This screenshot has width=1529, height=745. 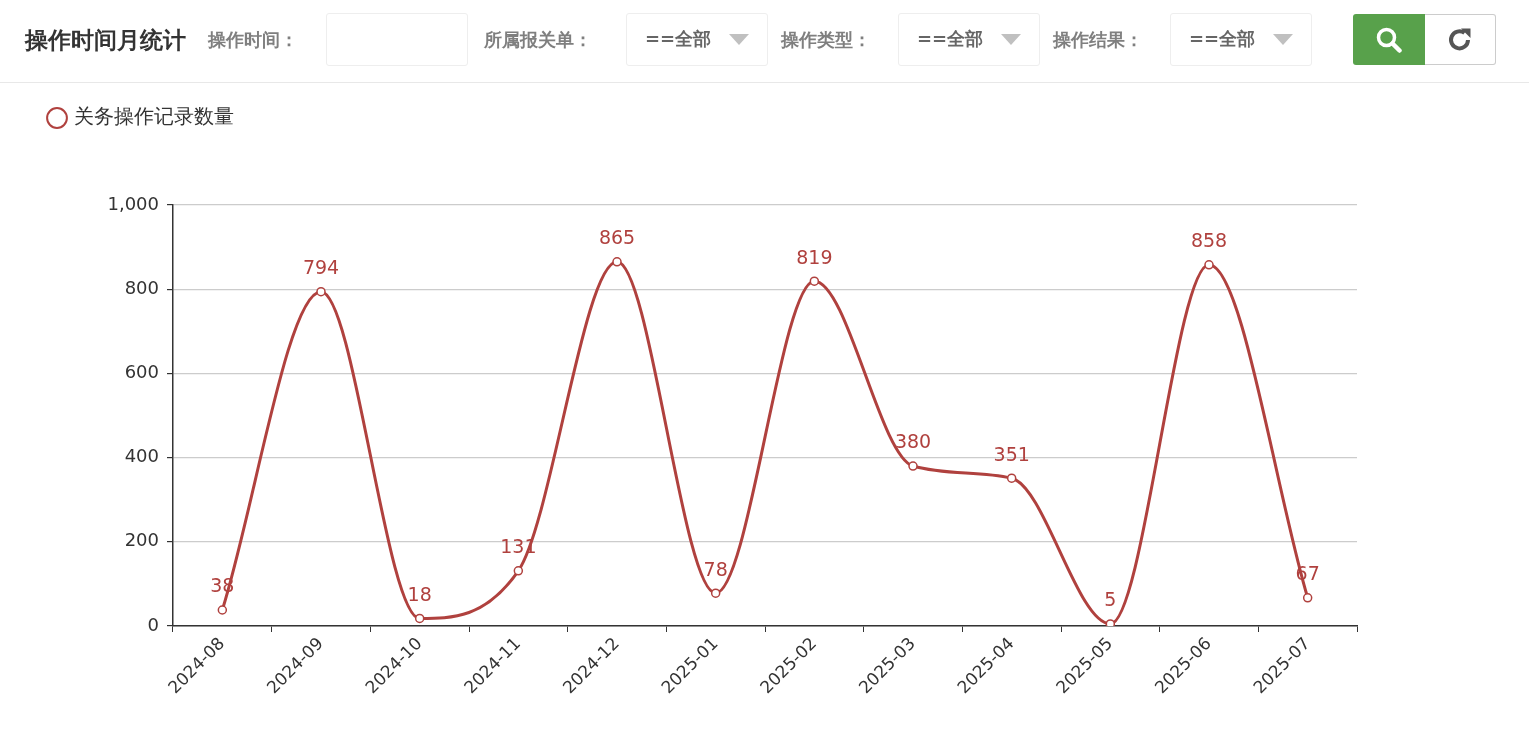 What do you see at coordinates (153, 624) in the screenshot?
I see `y-tick-label: 0` at bounding box center [153, 624].